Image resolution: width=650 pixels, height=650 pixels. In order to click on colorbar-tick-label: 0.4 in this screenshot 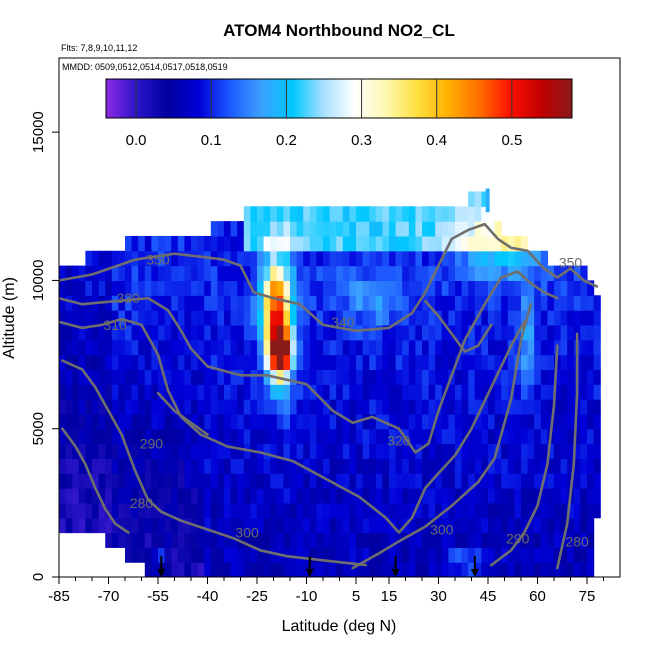, I will do `click(436, 140)`.